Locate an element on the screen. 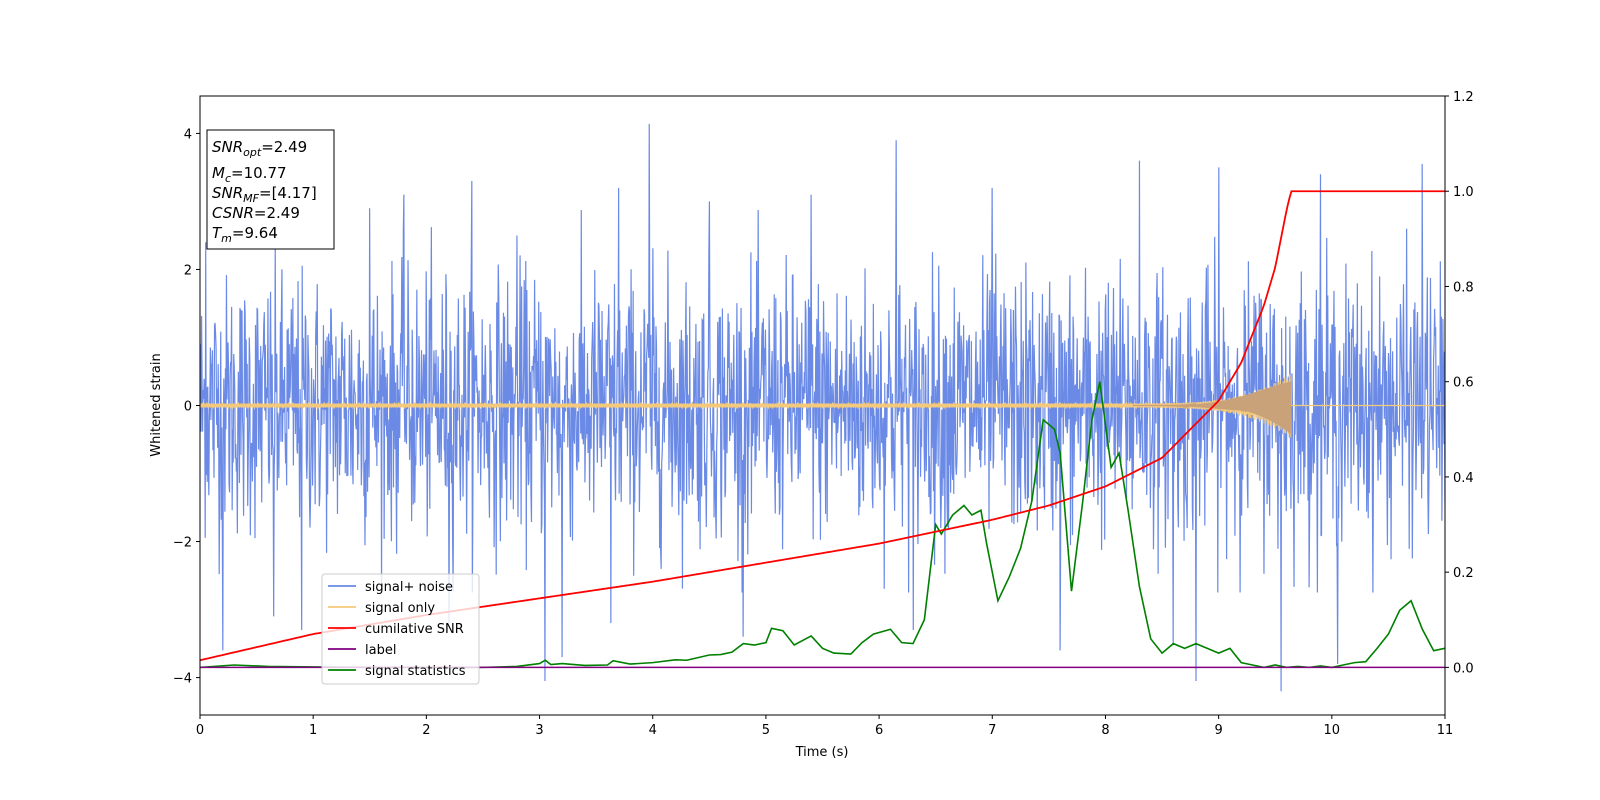  x-tick-label: 4 is located at coordinates (653, 730).